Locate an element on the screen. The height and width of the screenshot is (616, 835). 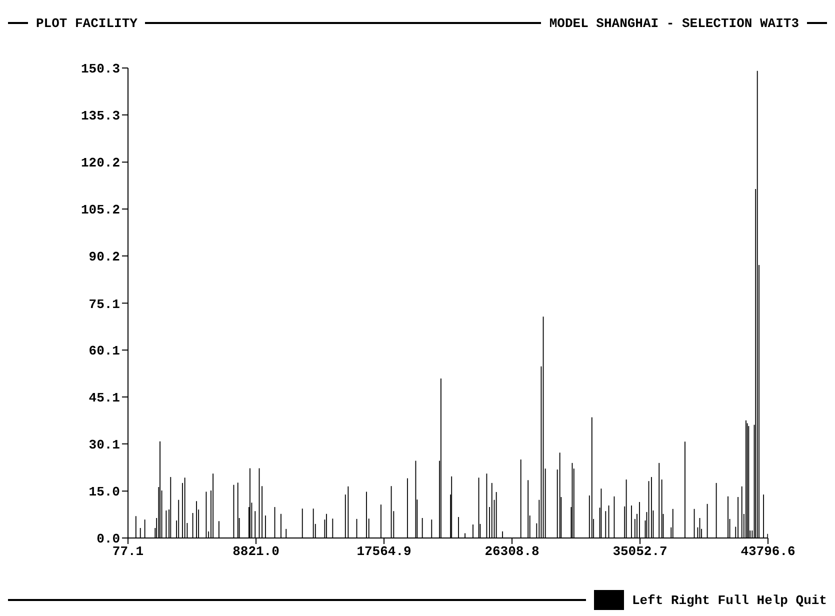
y-tick-label: 135.3 is located at coordinates (100, 116).